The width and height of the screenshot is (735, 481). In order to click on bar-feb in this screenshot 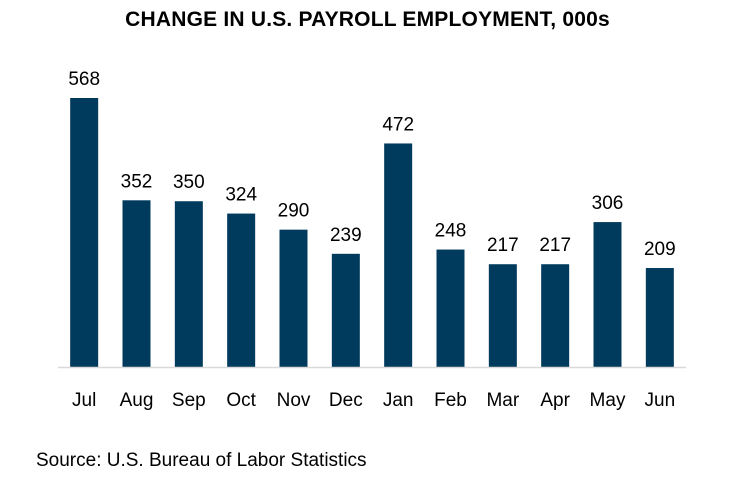, I will do `click(450, 308)`.